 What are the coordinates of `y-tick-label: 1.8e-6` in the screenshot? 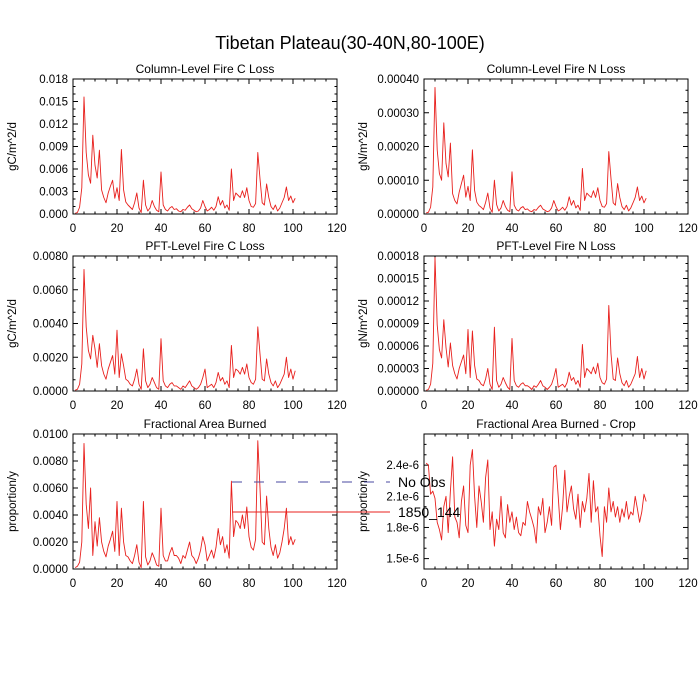 It's located at (402, 528).